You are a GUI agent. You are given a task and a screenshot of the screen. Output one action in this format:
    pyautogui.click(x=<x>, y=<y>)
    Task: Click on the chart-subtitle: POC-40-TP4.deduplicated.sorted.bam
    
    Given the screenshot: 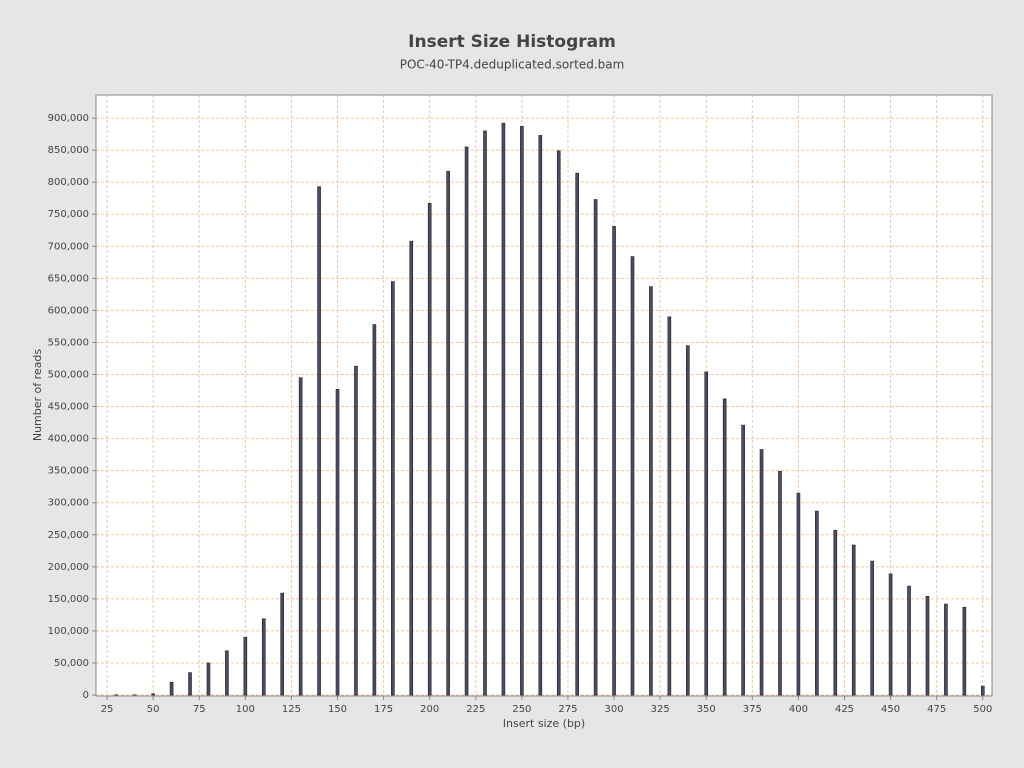 What is the action you would take?
    pyautogui.click(x=512, y=65)
    